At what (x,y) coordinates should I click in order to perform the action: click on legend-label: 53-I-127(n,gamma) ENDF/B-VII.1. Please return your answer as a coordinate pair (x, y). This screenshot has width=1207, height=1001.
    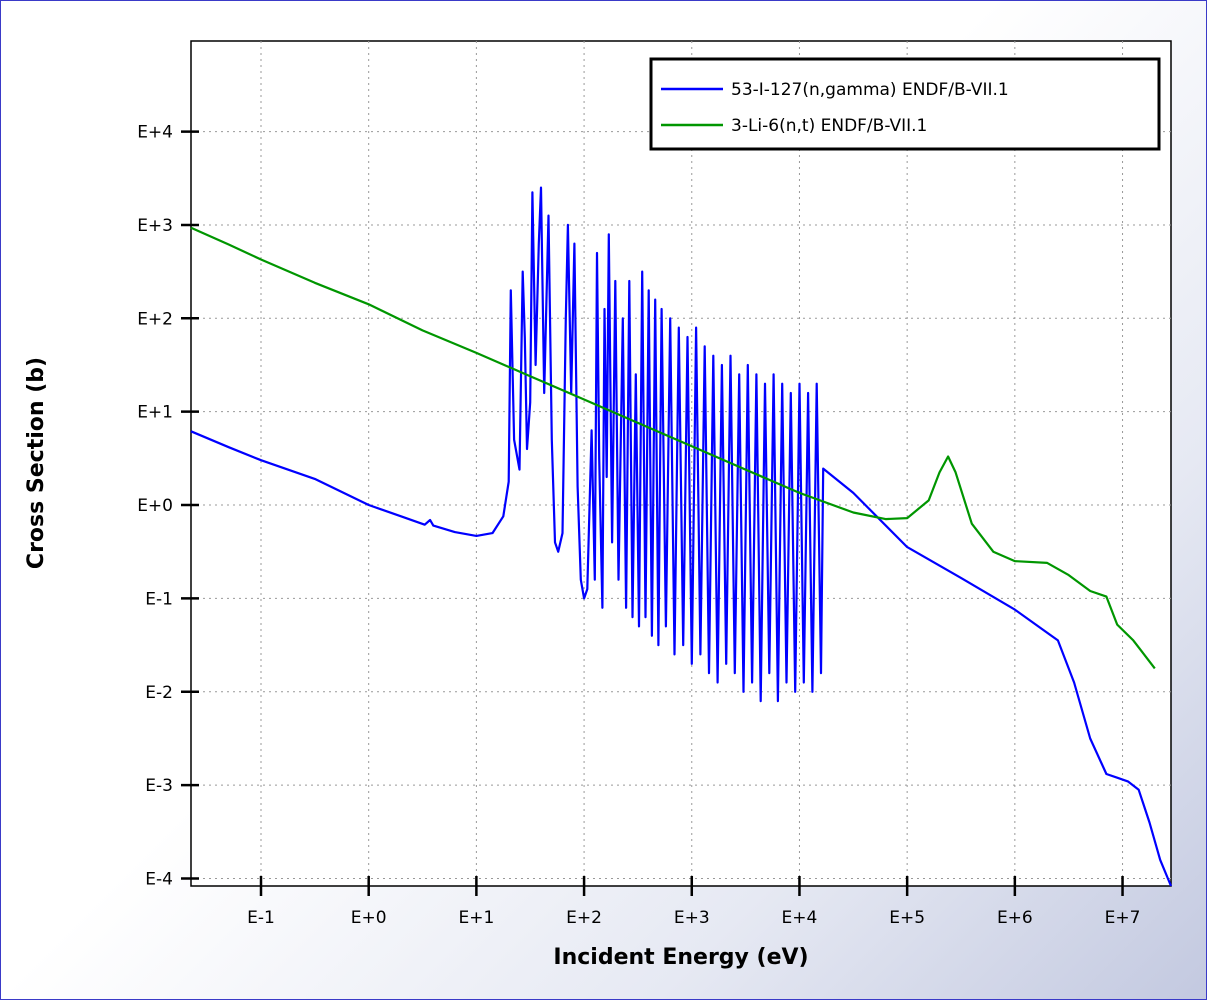
    Looking at the image, I should click on (870, 90).